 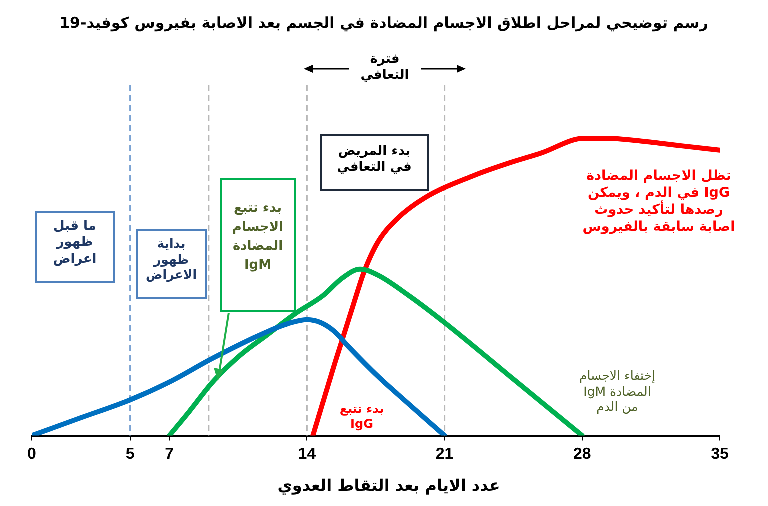 What do you see at coordinates (374, 162) in the screenshot?
I see `annotation: بدء المريض في التعافي` at bounding box center [374, 162].